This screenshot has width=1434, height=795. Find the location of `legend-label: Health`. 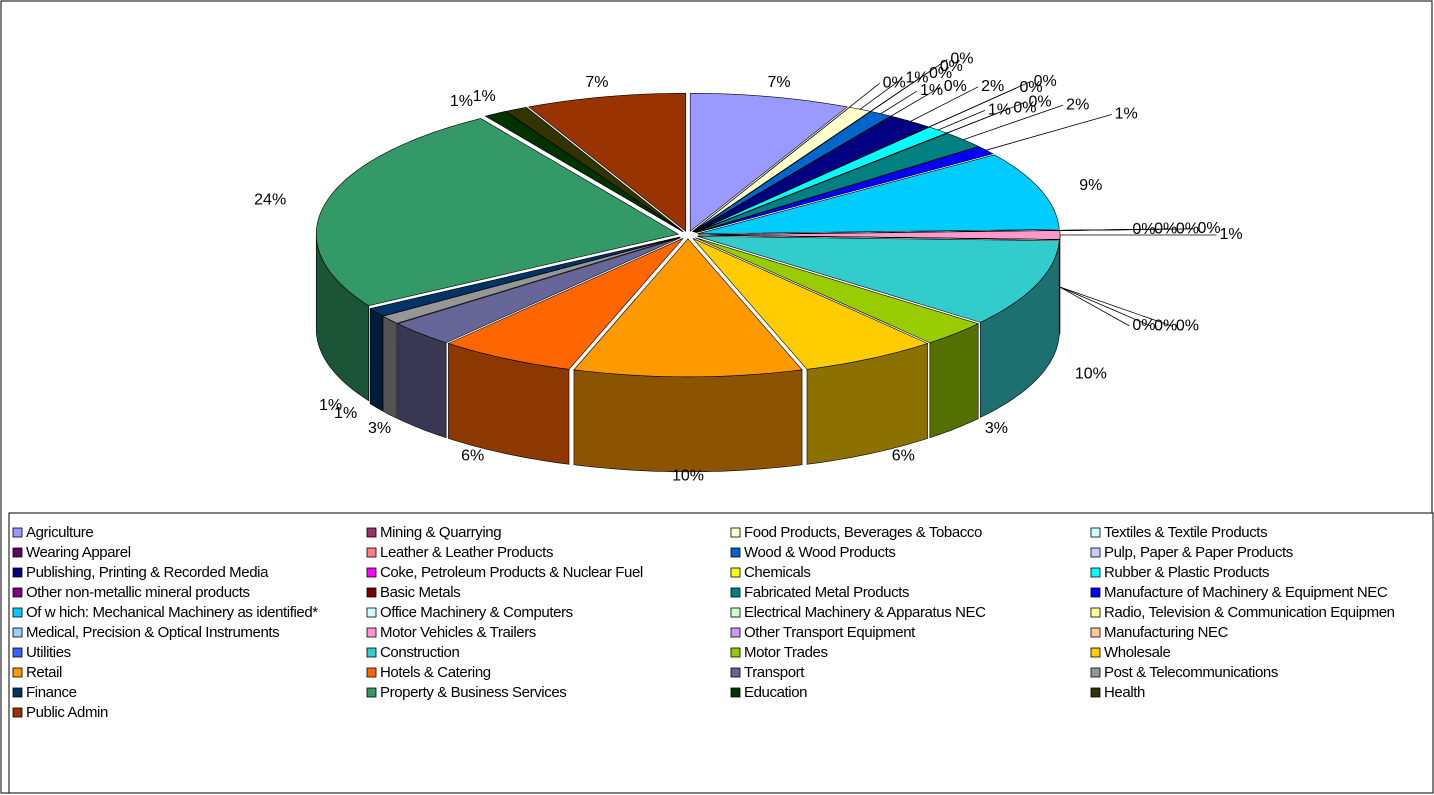

legend-label: Health is located at coordinates (1124, 692).